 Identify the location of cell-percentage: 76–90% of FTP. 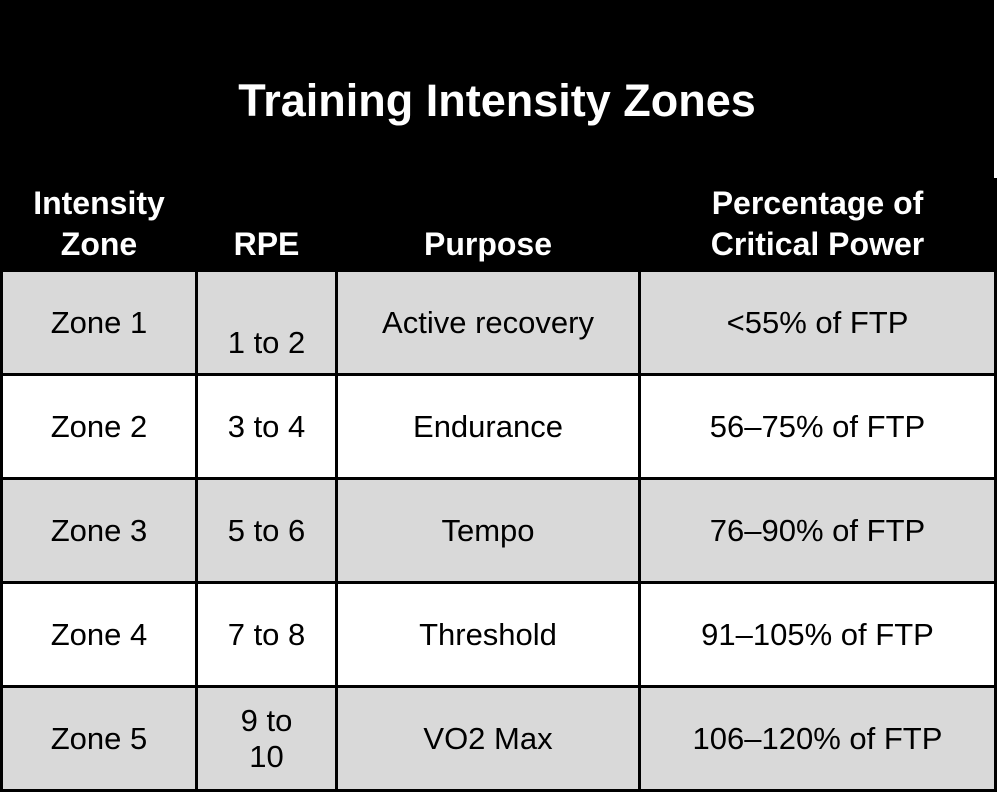
(817, 530).